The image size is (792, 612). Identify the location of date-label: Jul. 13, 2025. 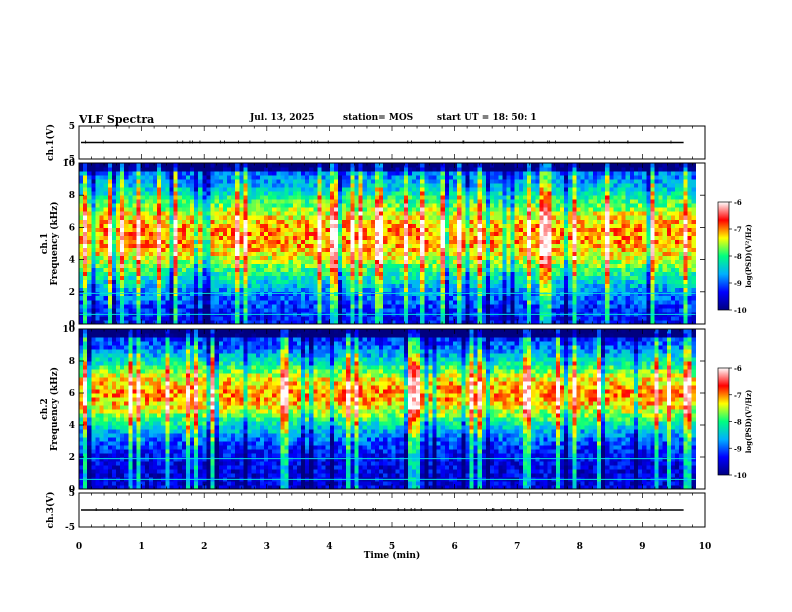
(282, 118).